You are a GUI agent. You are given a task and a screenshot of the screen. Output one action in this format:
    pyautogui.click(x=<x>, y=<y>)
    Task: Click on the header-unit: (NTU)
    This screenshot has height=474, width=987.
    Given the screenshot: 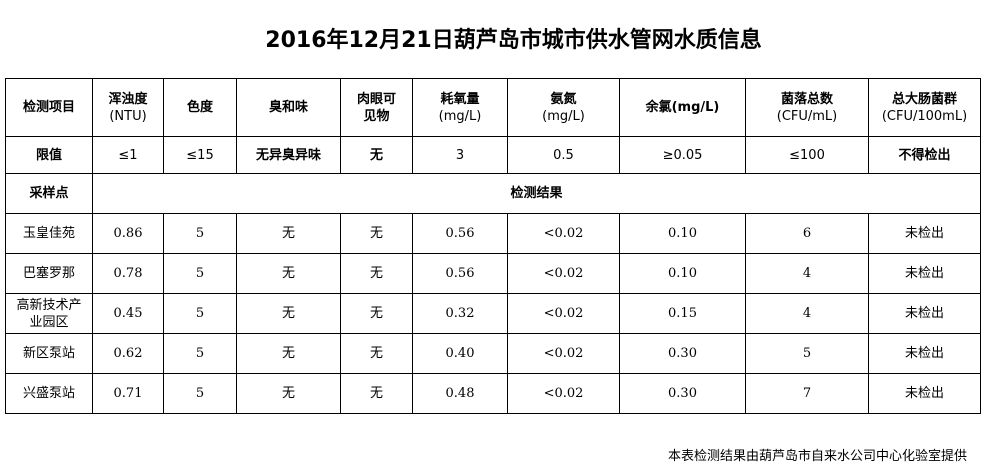 What is the action you would take?
    pyautogui.click(x=128, y=116)
    